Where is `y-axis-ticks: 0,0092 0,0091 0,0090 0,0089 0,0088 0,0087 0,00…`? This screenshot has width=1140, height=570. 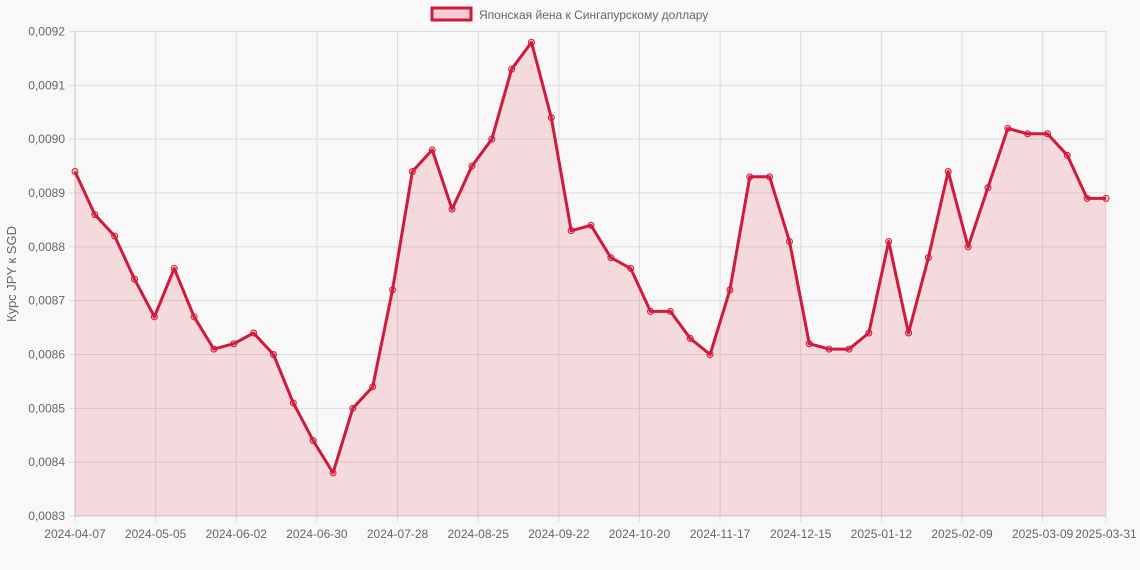
y-axis-ticks: 0,0092 0,0091 0,0090 0,0089 0,0088 0,0087 0,00… is located at coordinates (46, 274).